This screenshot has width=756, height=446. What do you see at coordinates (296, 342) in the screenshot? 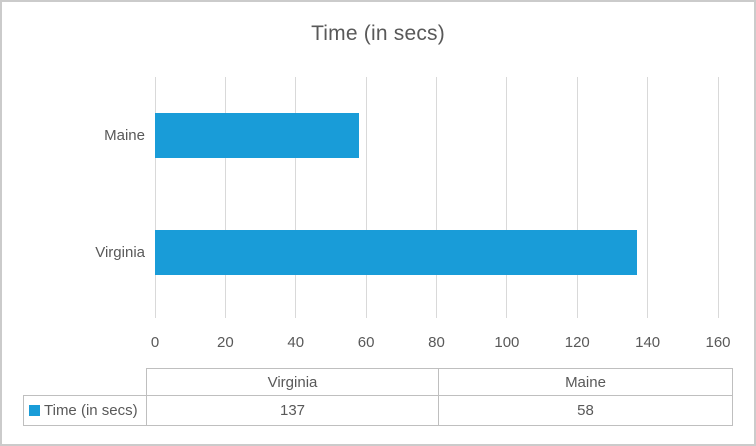
I see `x-axis-tick-label: 40` at bounding box center [296, 342].